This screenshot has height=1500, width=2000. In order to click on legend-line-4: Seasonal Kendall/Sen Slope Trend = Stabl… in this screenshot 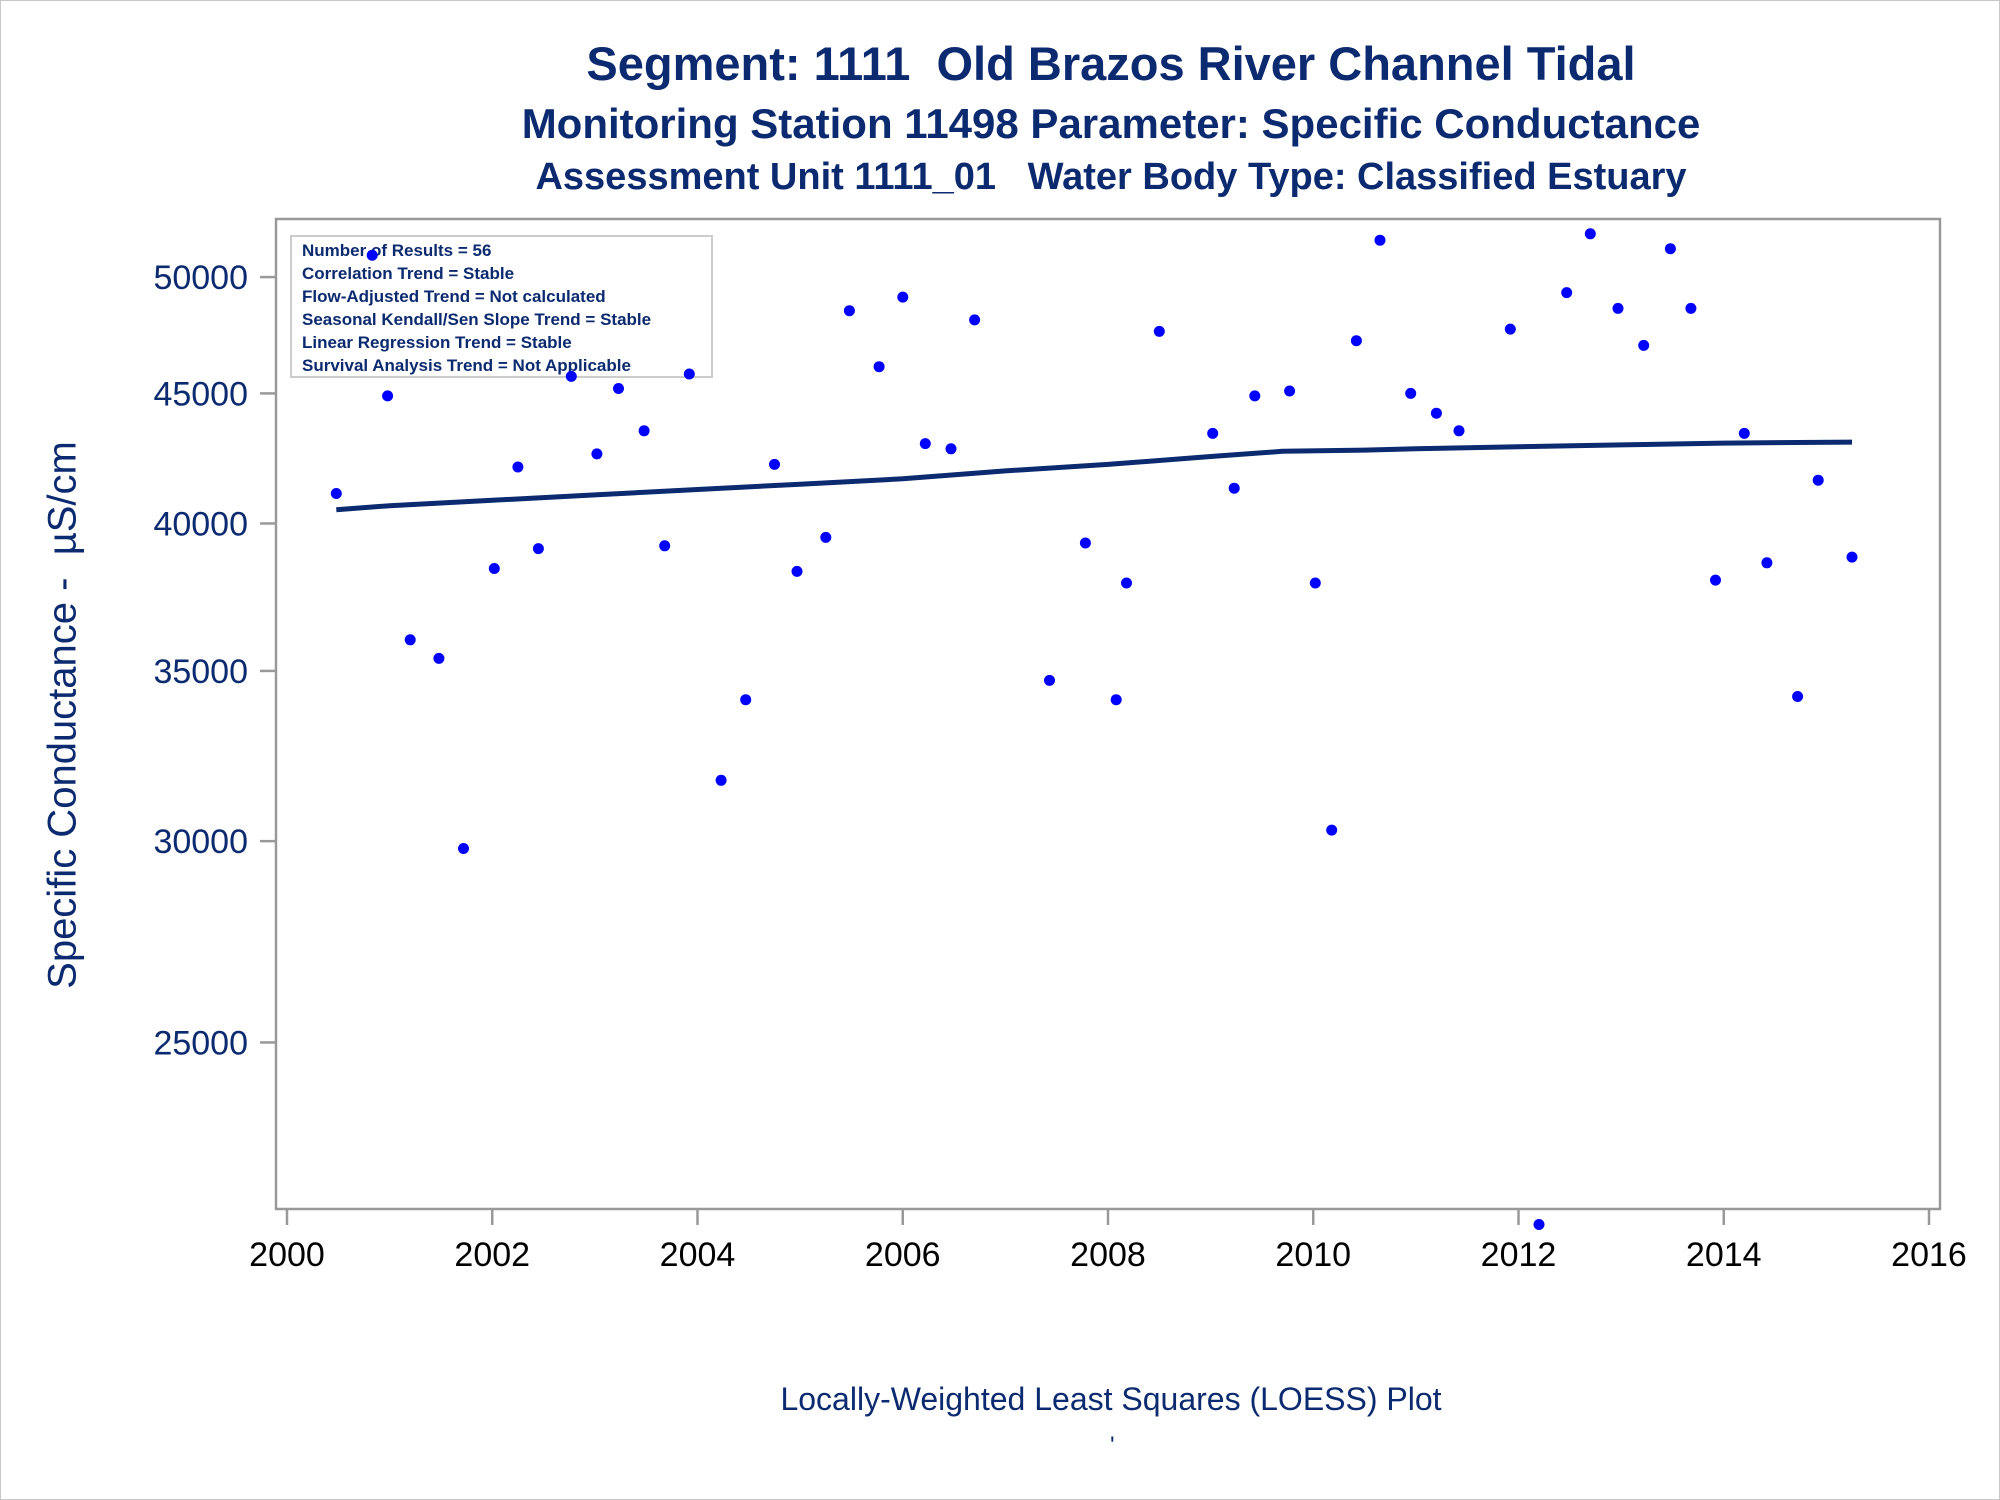, I will do `click(476, 319)`.